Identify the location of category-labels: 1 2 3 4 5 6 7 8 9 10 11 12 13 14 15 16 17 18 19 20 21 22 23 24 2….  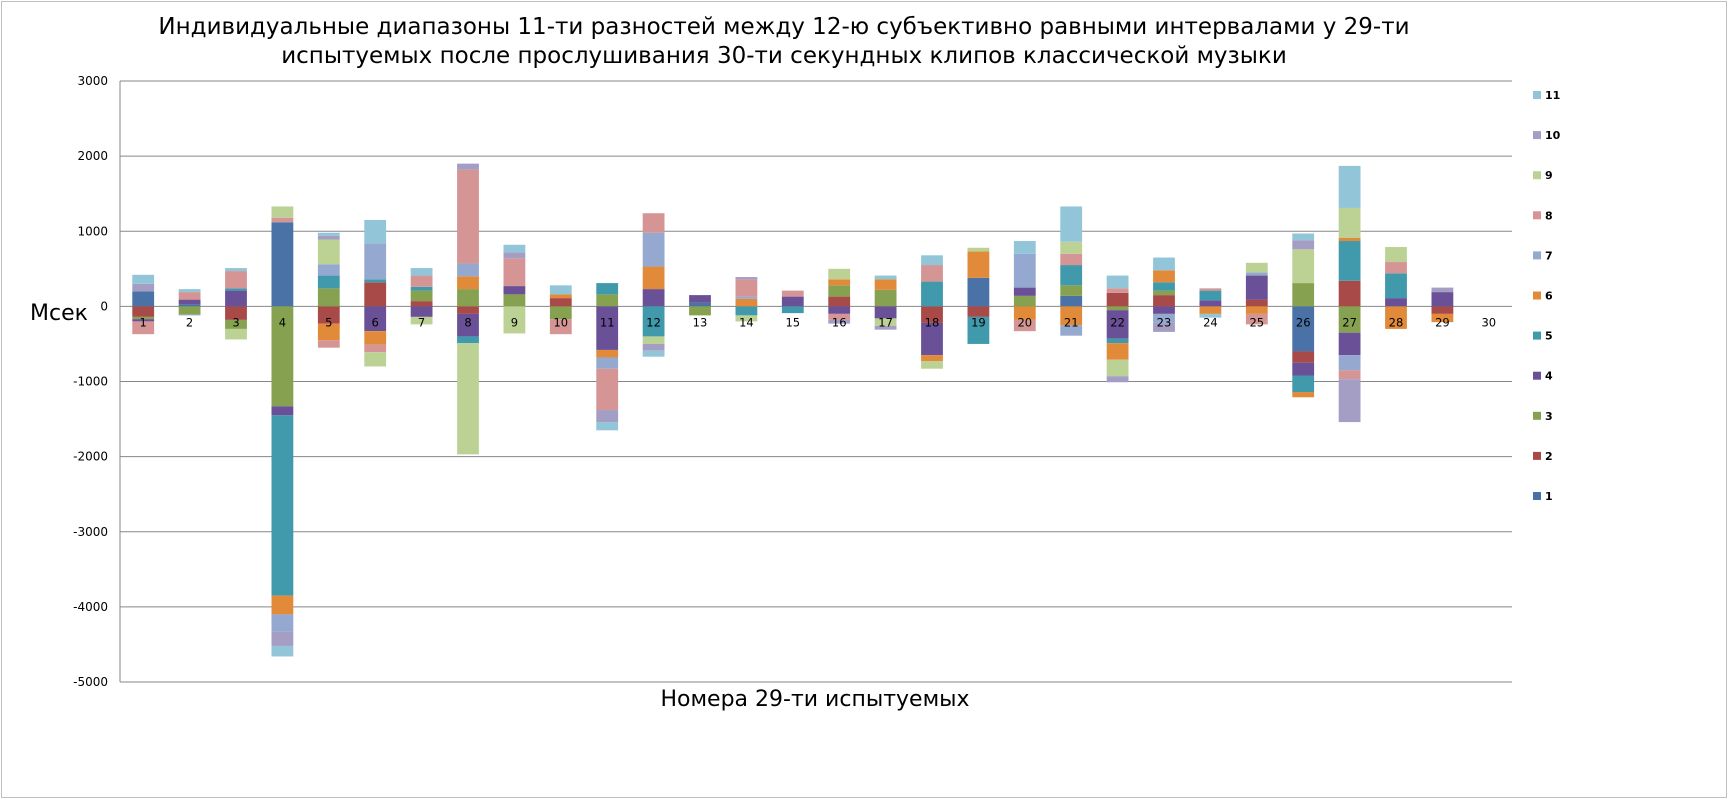
(818, 322).